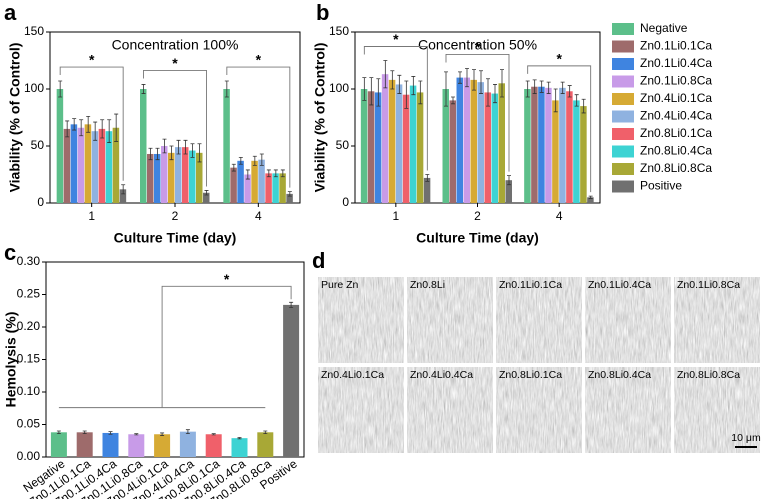 The height and width of the screenshot is (499, 765). What do you see at coordinates (661, 186) in the screenshot?
I see `legend-label: Positive` at bounding box center [661, 186].